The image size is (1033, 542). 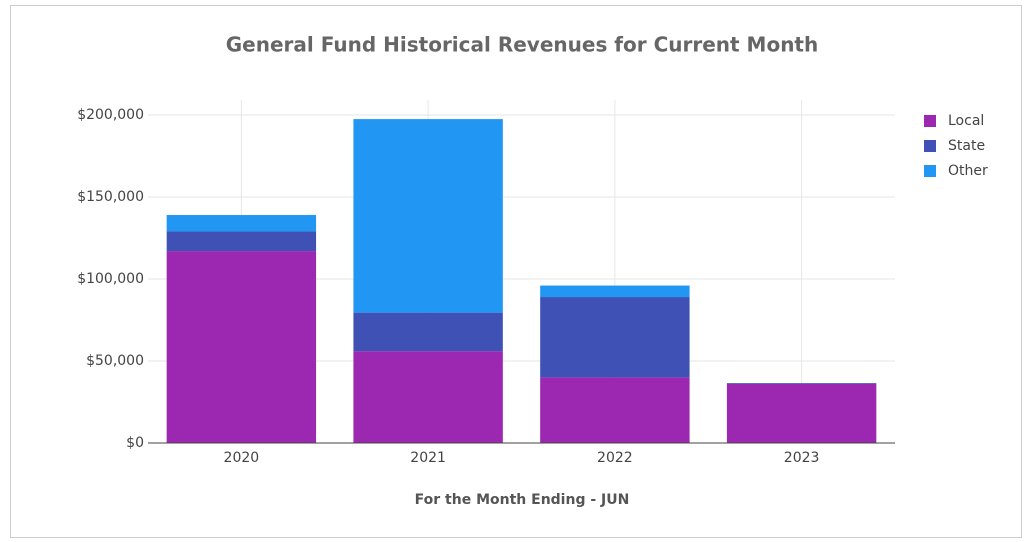 What do you see at coordinates (135, 443) in the screenshot?
I see `y-tick-label: $0` at bounding box center [135, 443].